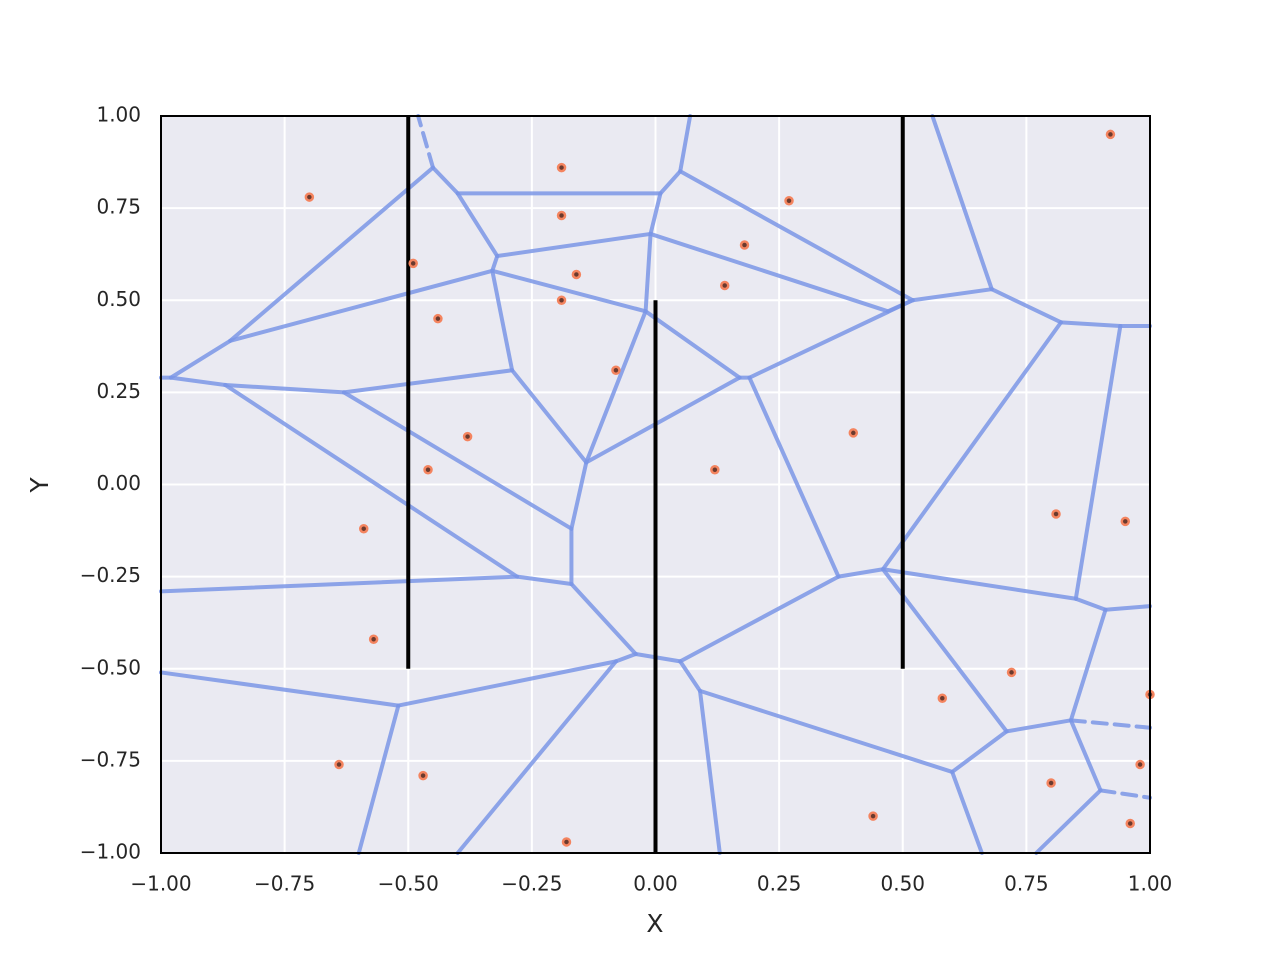 The width and height of the screenshot is (1280, 964). What do you see at coordinates (160, 884) in the screenshot?
I see `x-tick-label: −1.00` at bounding box center [160, 884].